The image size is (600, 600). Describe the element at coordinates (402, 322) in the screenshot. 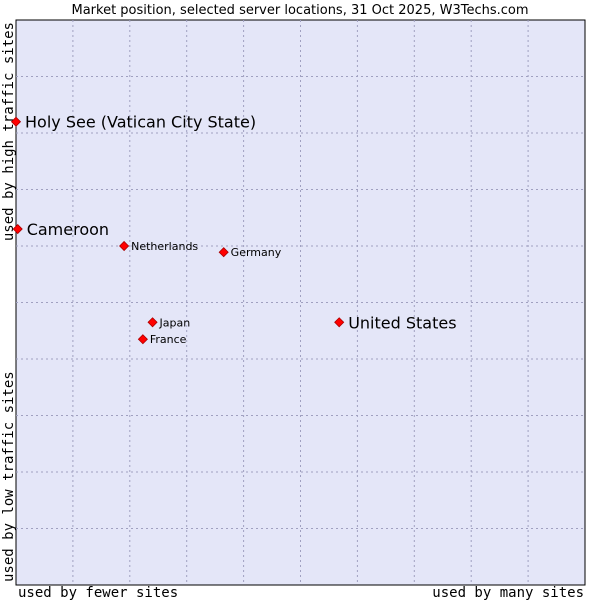

I see `data-point-label: United States` at that location.